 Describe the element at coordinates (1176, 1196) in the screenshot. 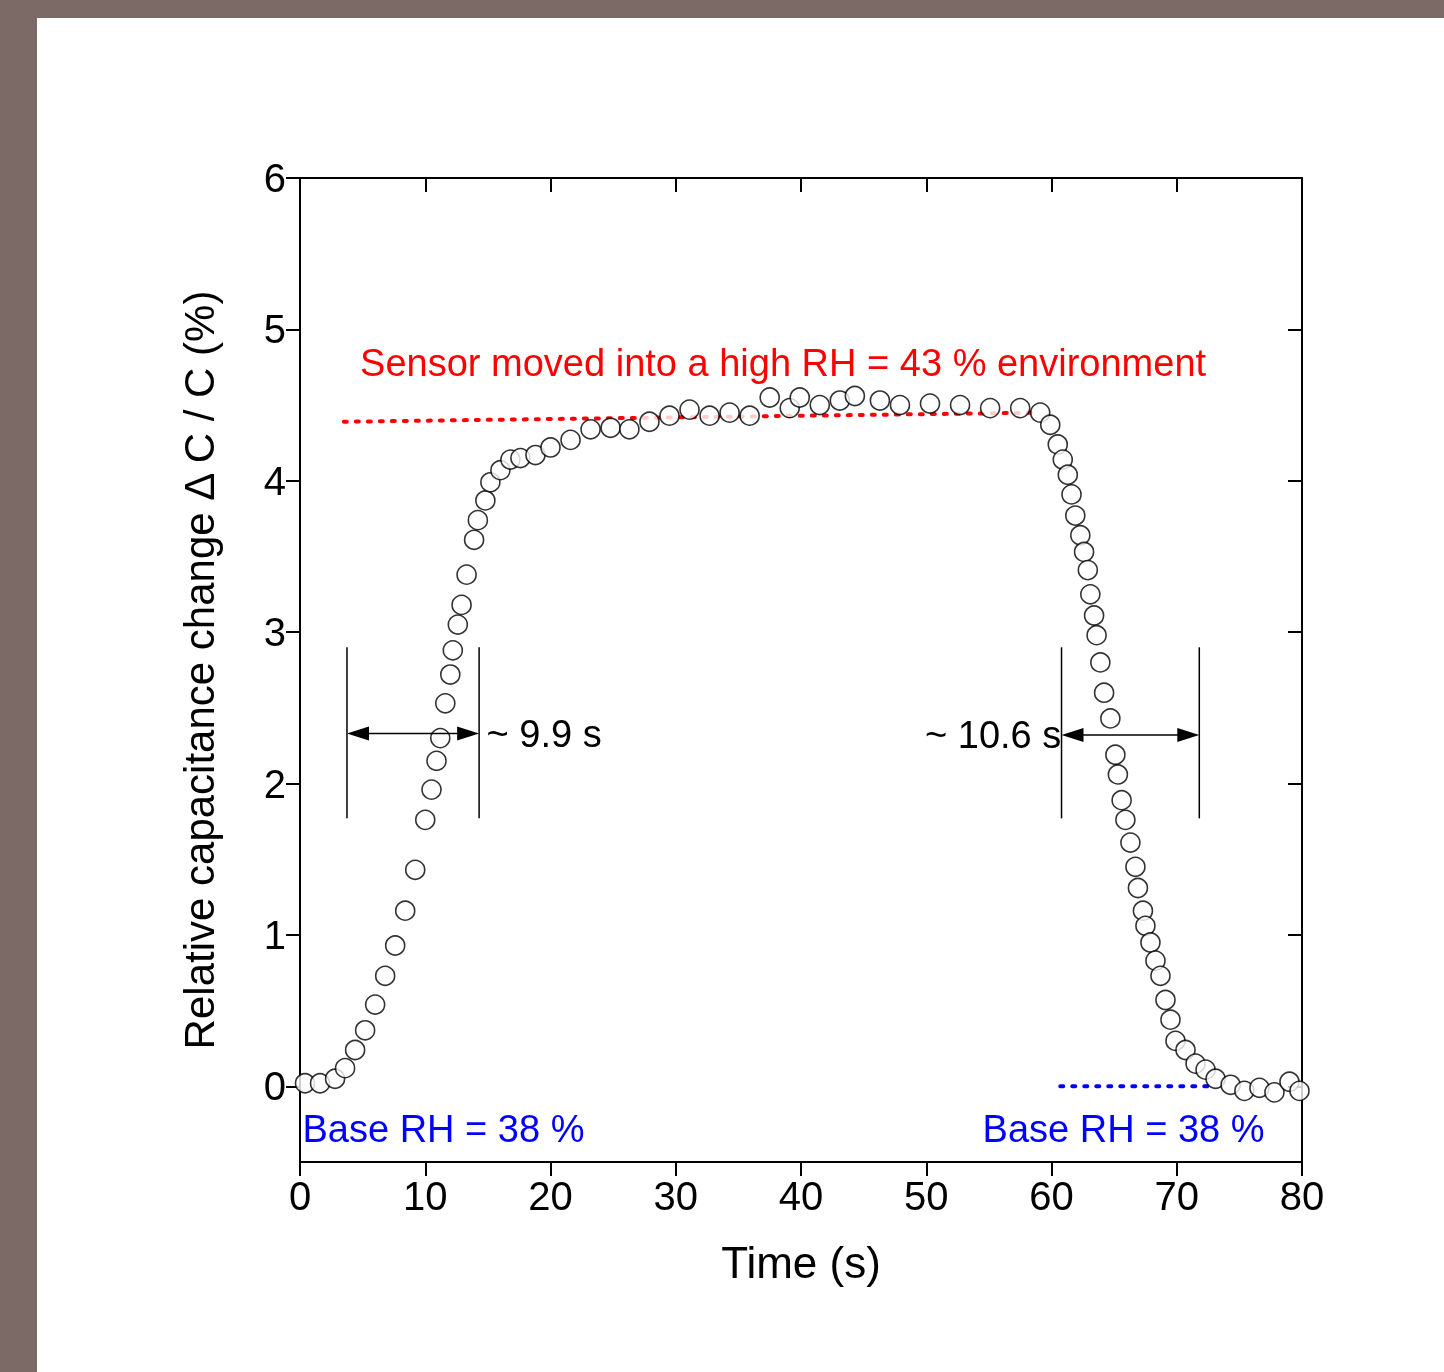

I see `x-tick-label: 70` at that location.